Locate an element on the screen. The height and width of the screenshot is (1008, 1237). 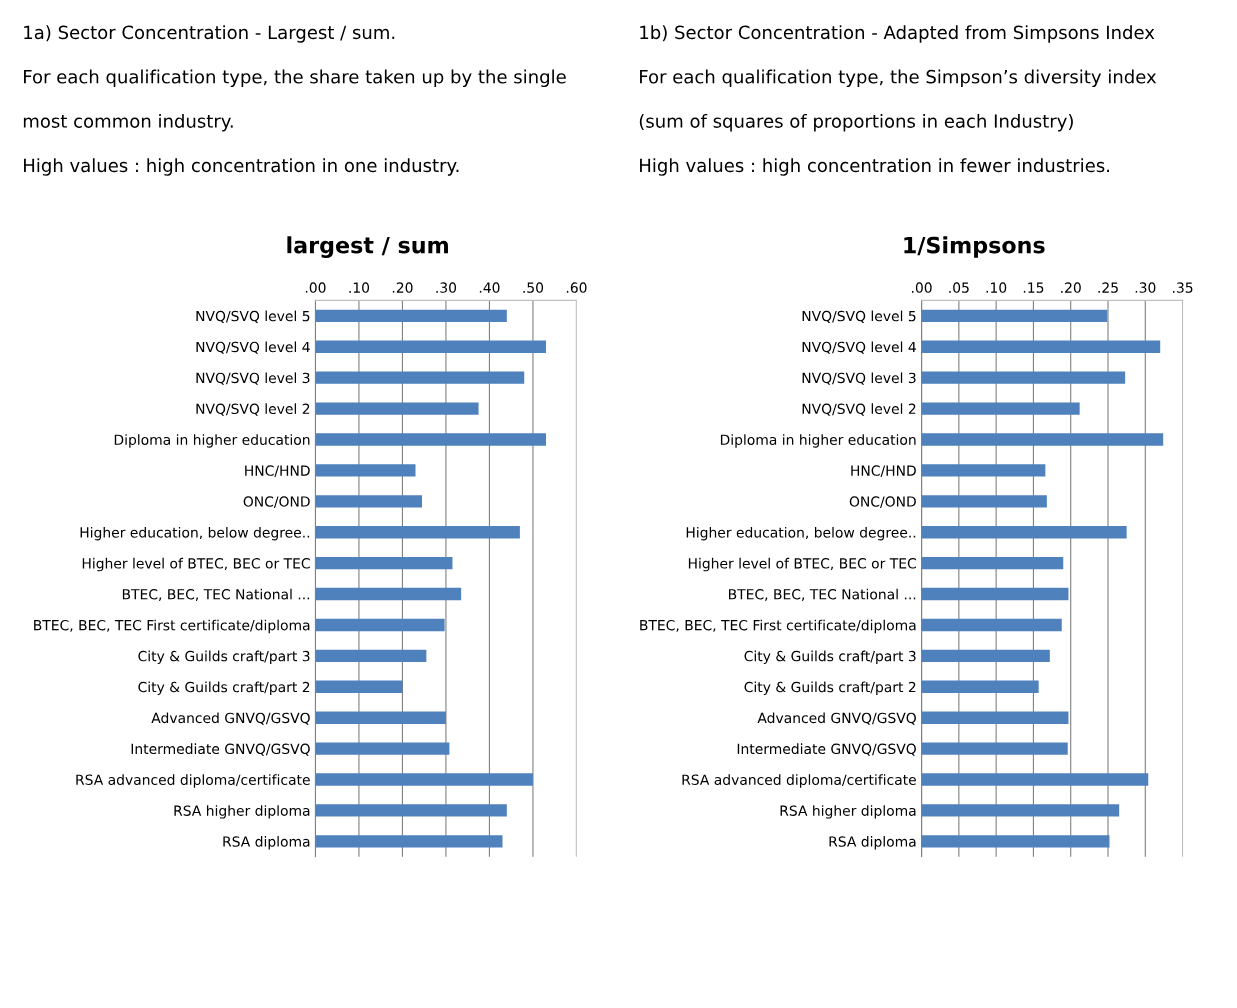
text: (sum of squares of proportions in each Industry) is located at coordinates (856, 122).